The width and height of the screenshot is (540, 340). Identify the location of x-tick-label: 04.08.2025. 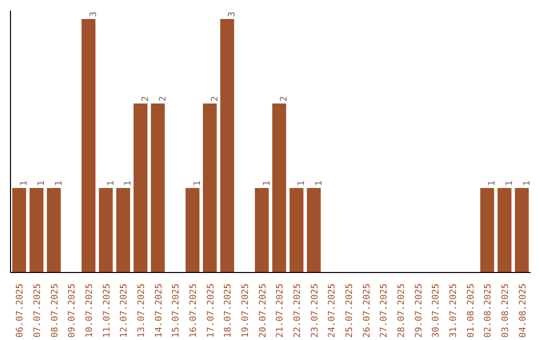
(523, 310).